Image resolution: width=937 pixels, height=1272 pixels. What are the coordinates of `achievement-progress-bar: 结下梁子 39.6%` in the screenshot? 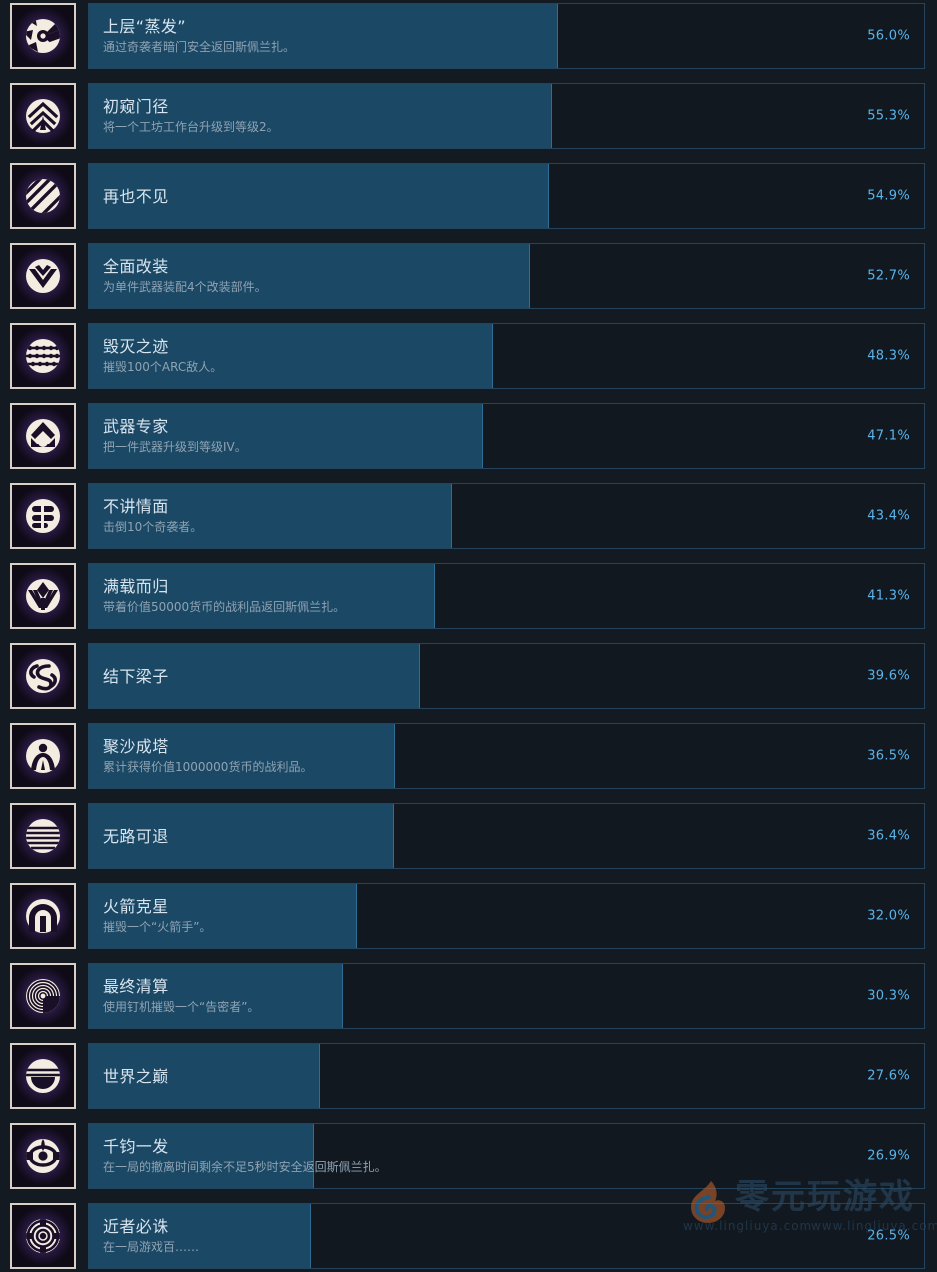 It's located at (506, 676).